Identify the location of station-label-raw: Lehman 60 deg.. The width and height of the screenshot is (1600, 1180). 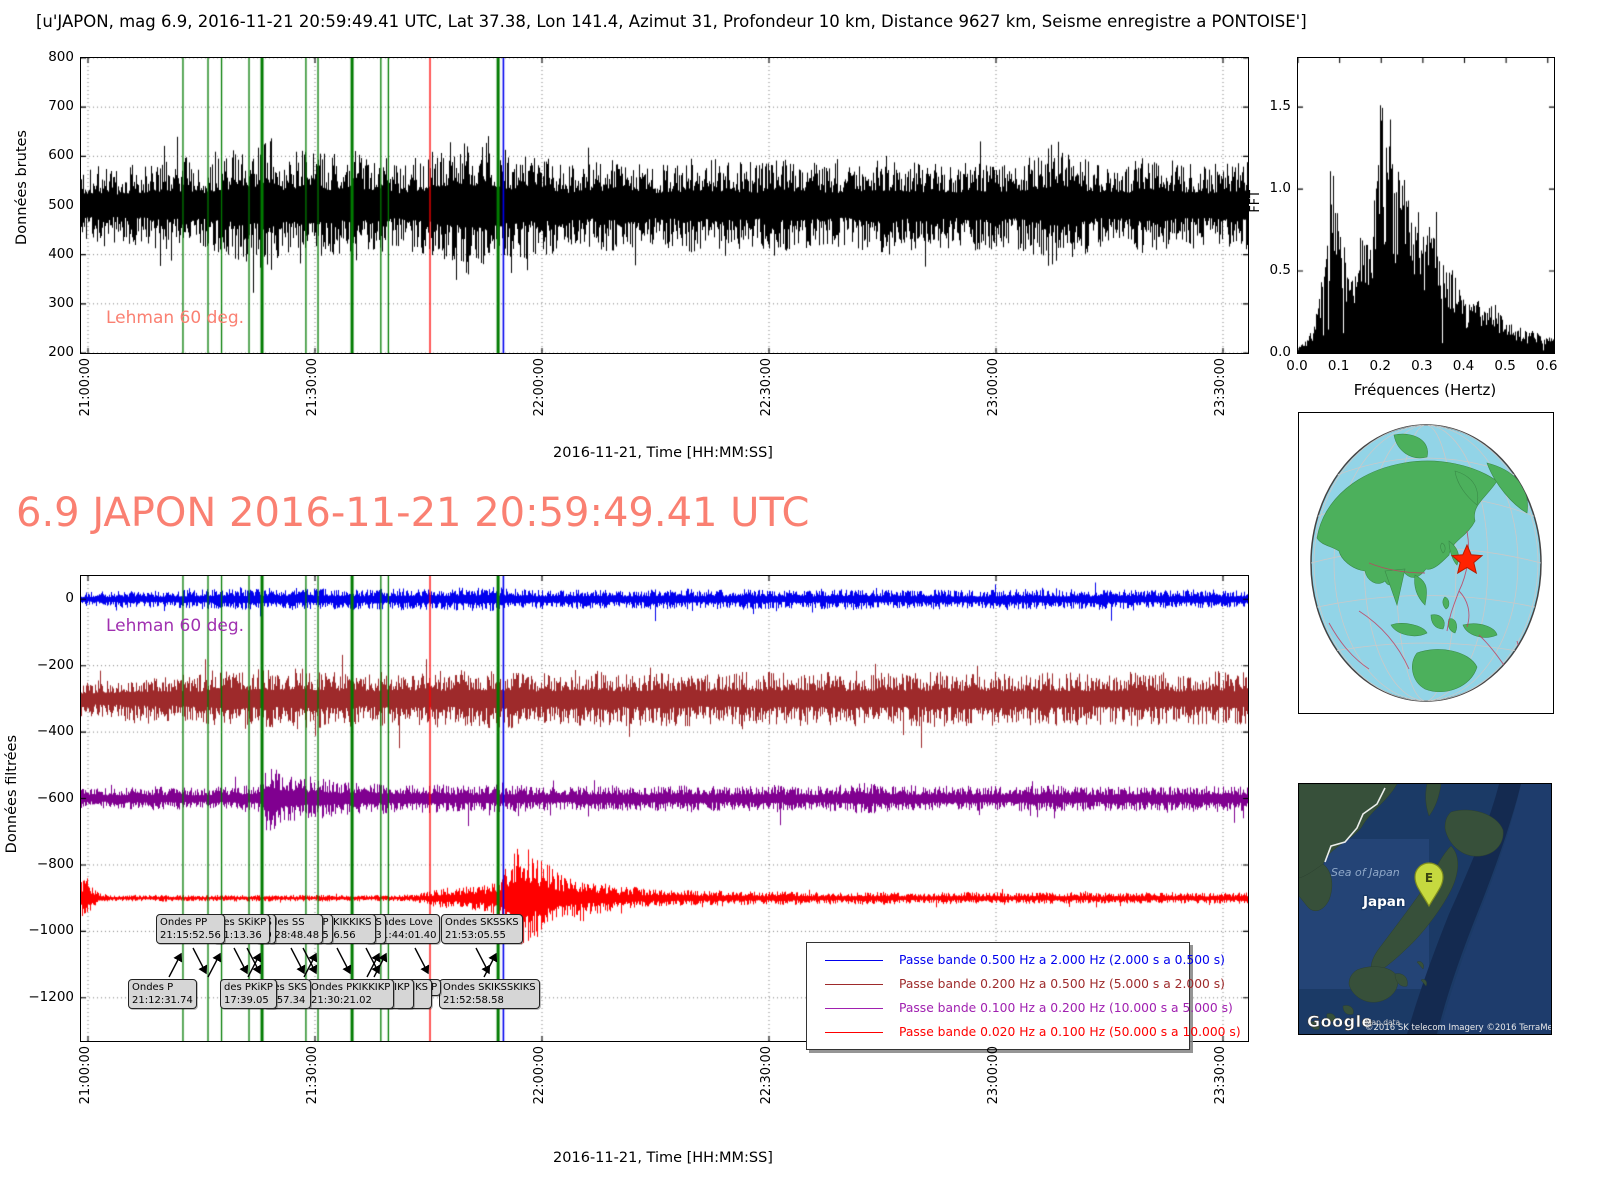
(175, 318).